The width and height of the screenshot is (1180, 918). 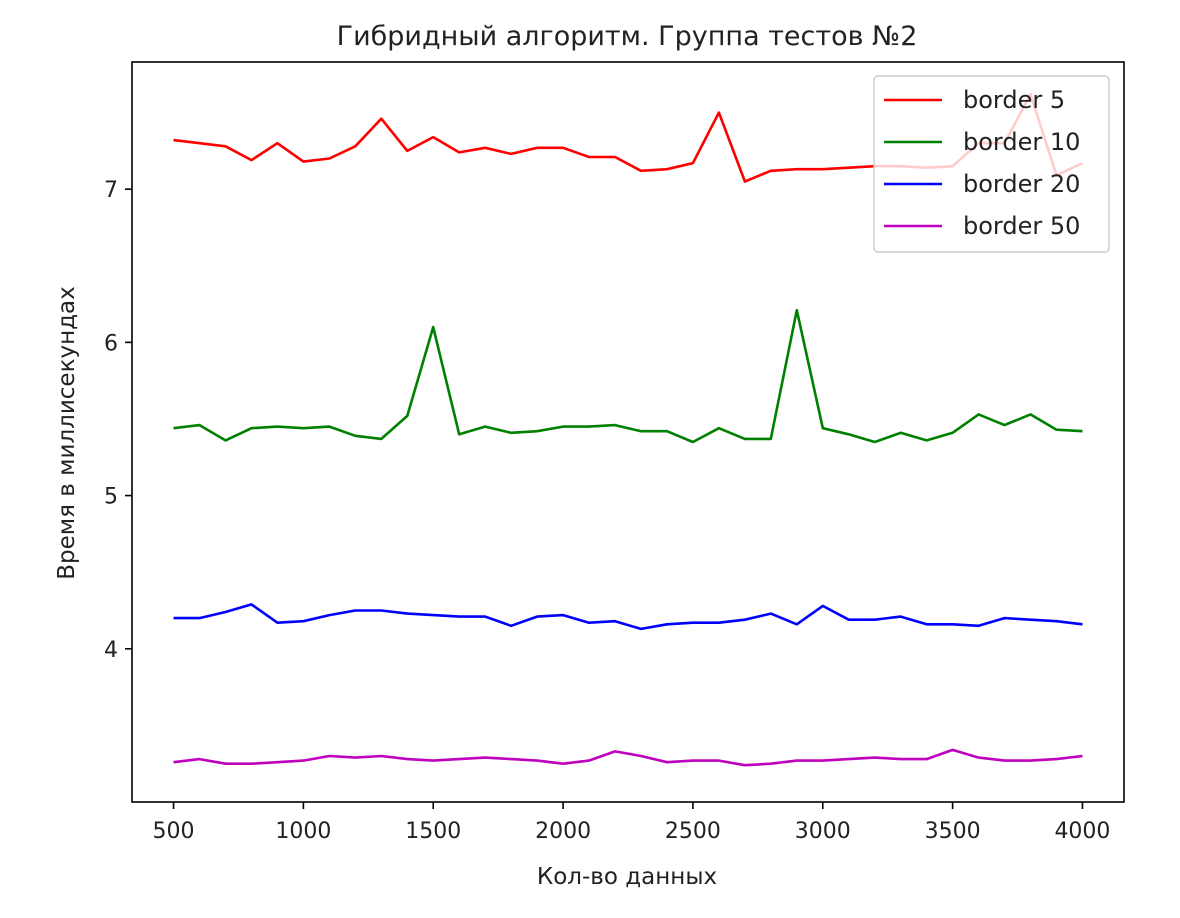 I want to click on x-tick-label: 500, so click(x=174, y=831).